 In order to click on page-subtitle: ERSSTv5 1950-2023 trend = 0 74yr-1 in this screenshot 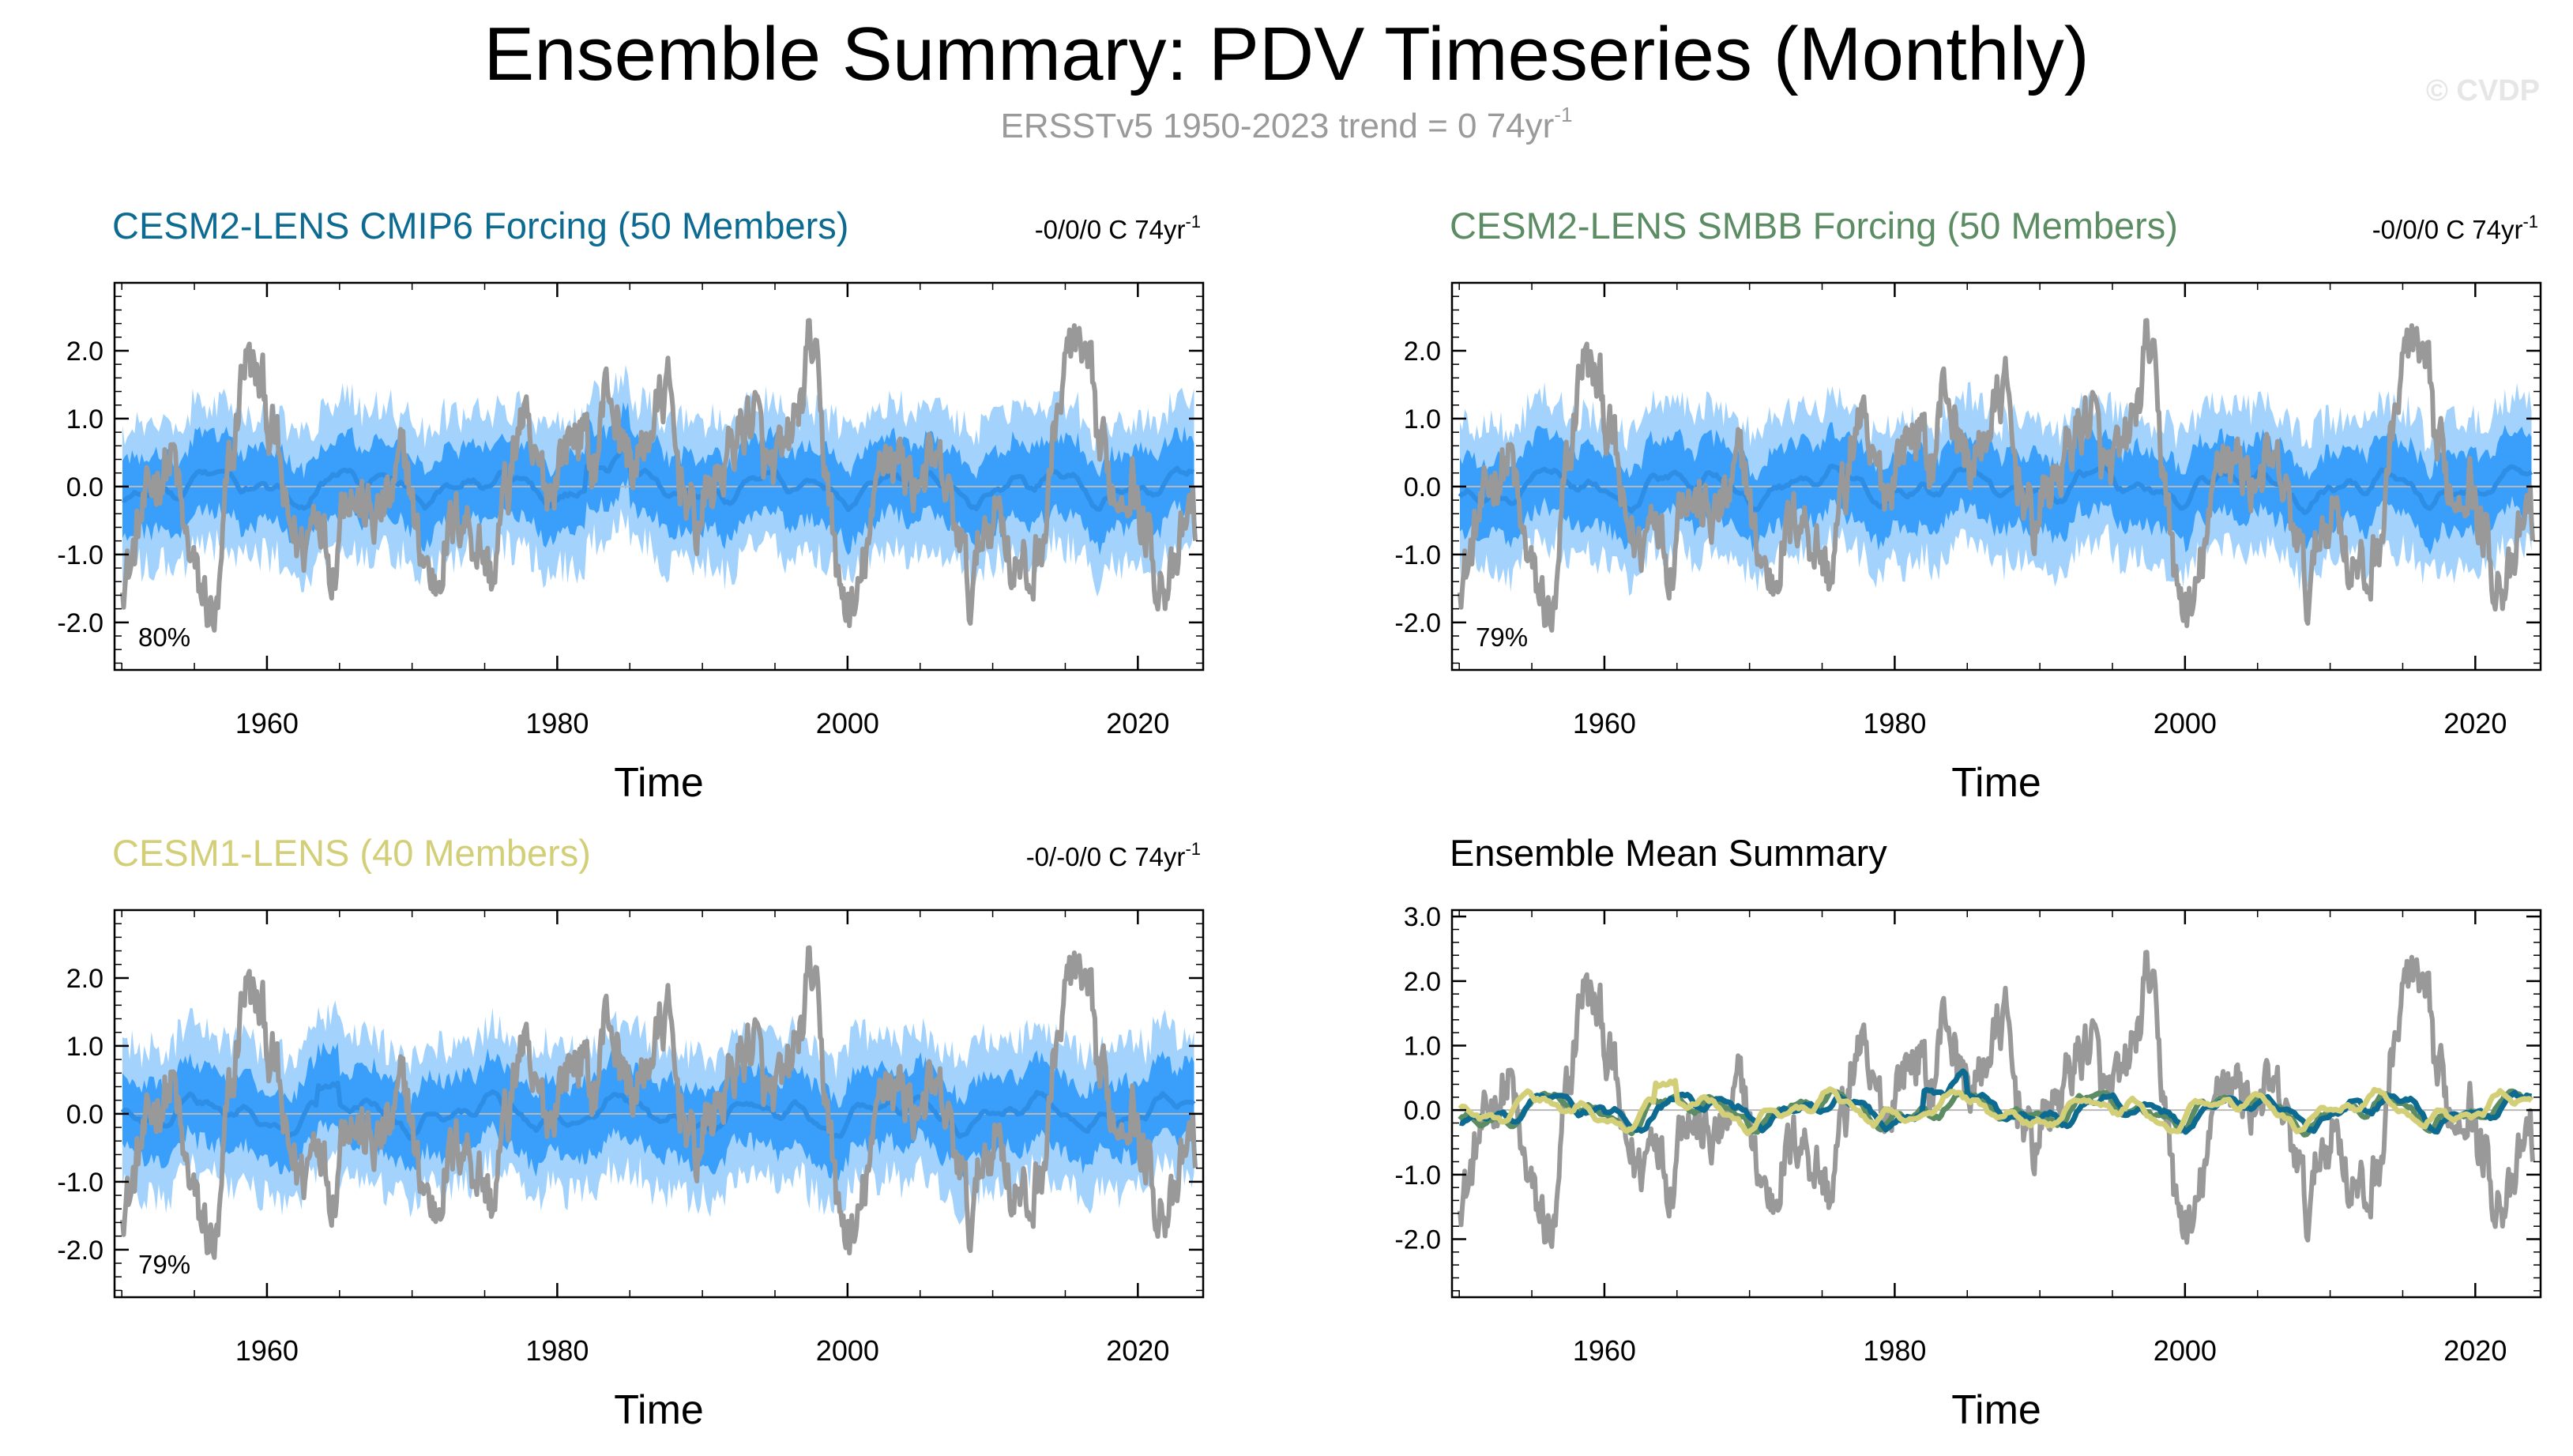, I will do `click(1286, 124)`.